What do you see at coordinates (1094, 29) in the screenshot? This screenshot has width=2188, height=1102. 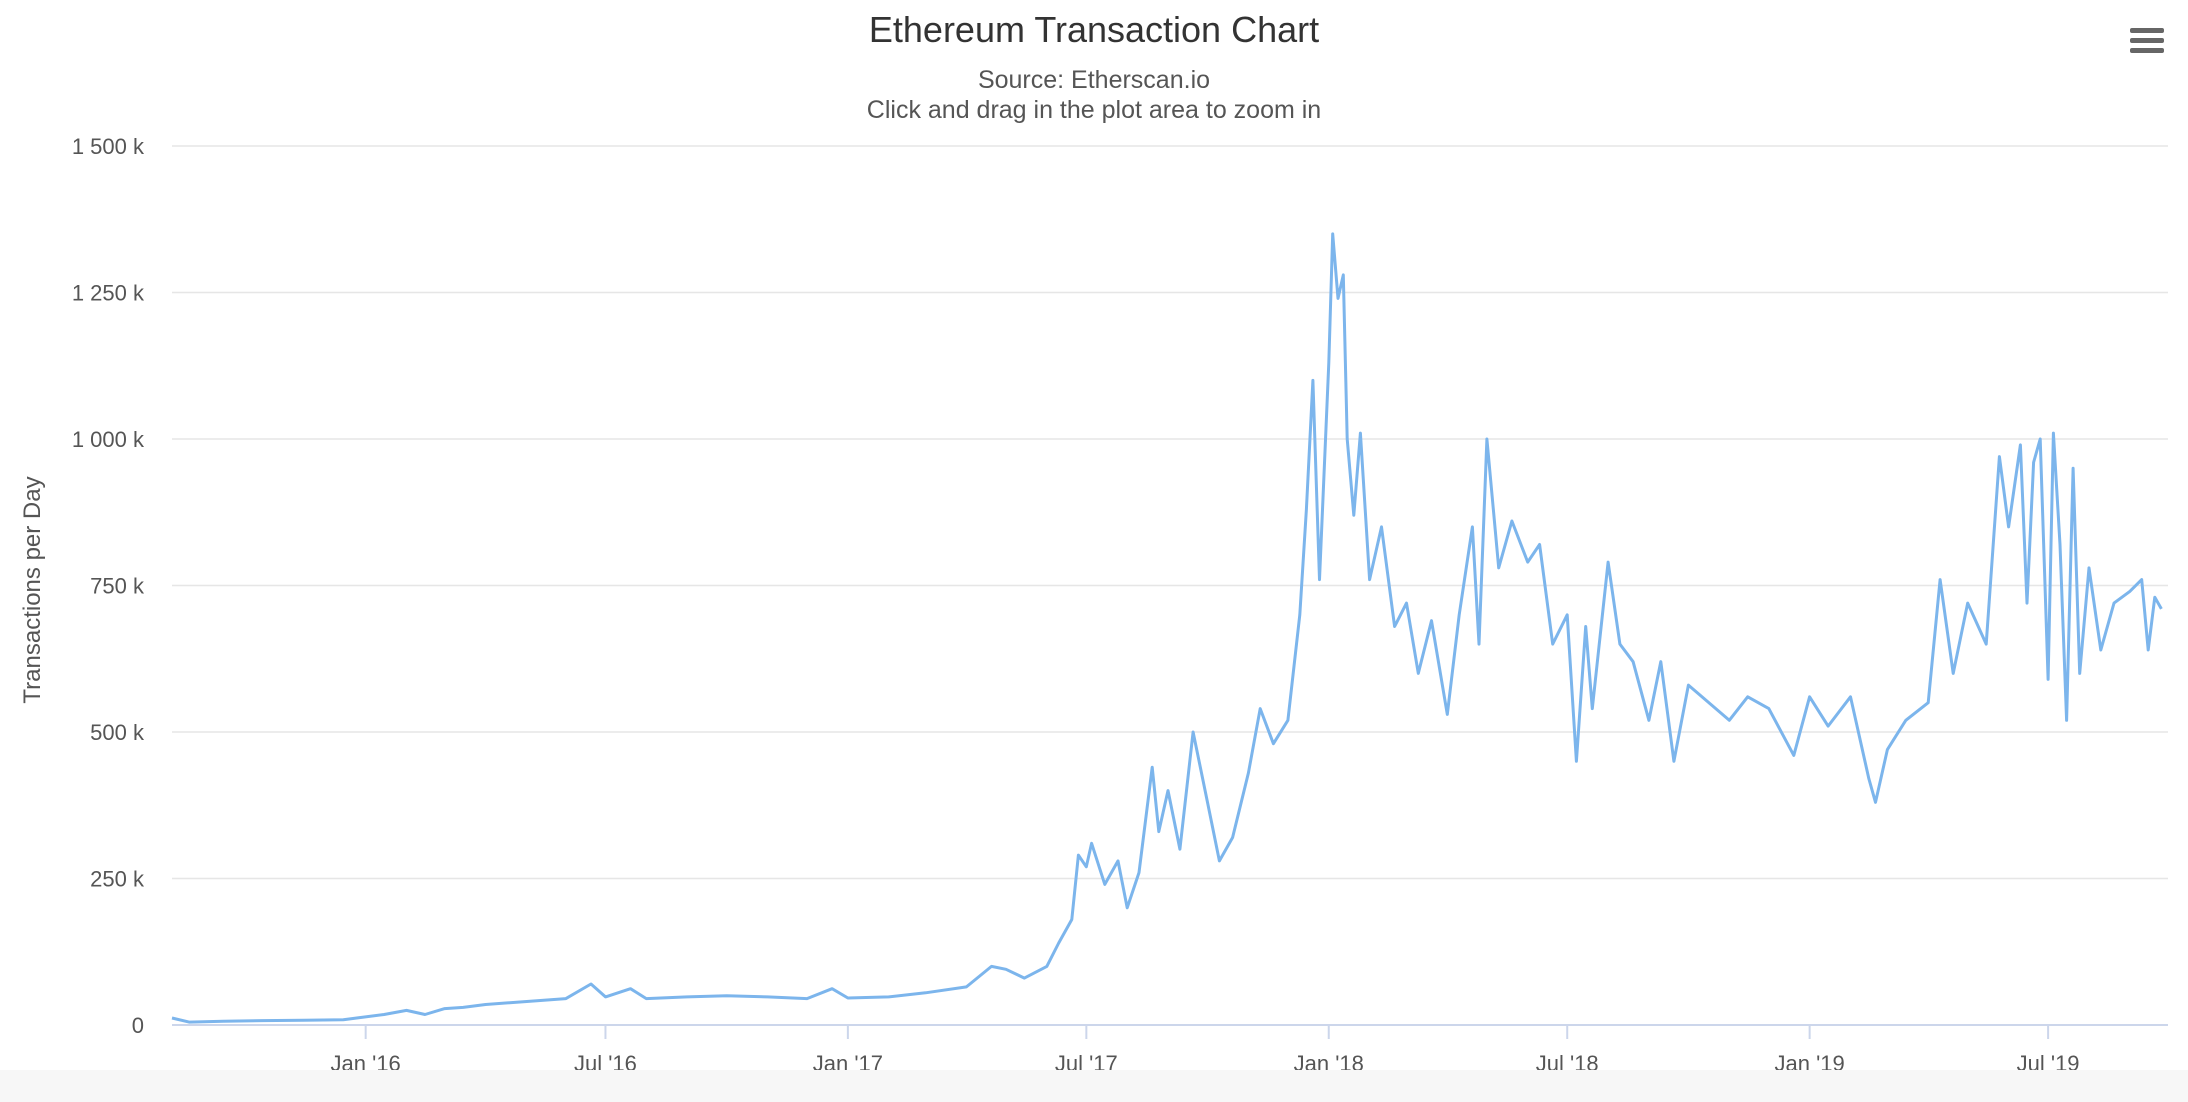 I see `chart-title: Ethereum Transaction Chart` at bounding box center [1094, 29].